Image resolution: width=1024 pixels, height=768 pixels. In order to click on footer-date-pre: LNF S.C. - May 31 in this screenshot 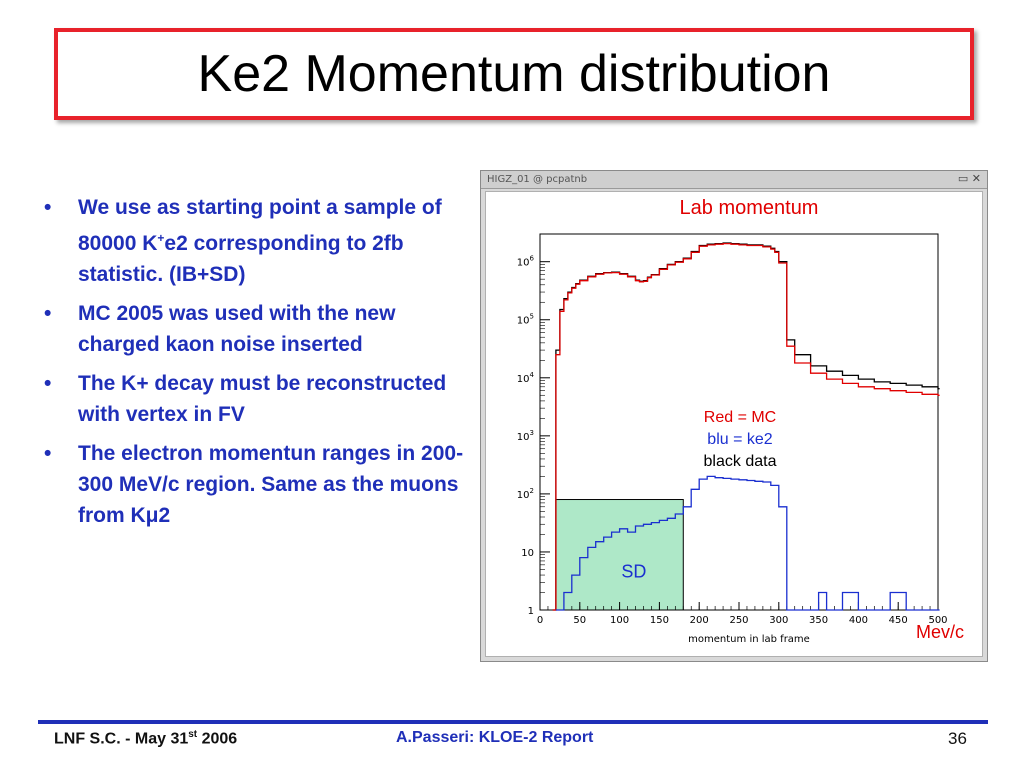, I will do `click(121, 739)`.